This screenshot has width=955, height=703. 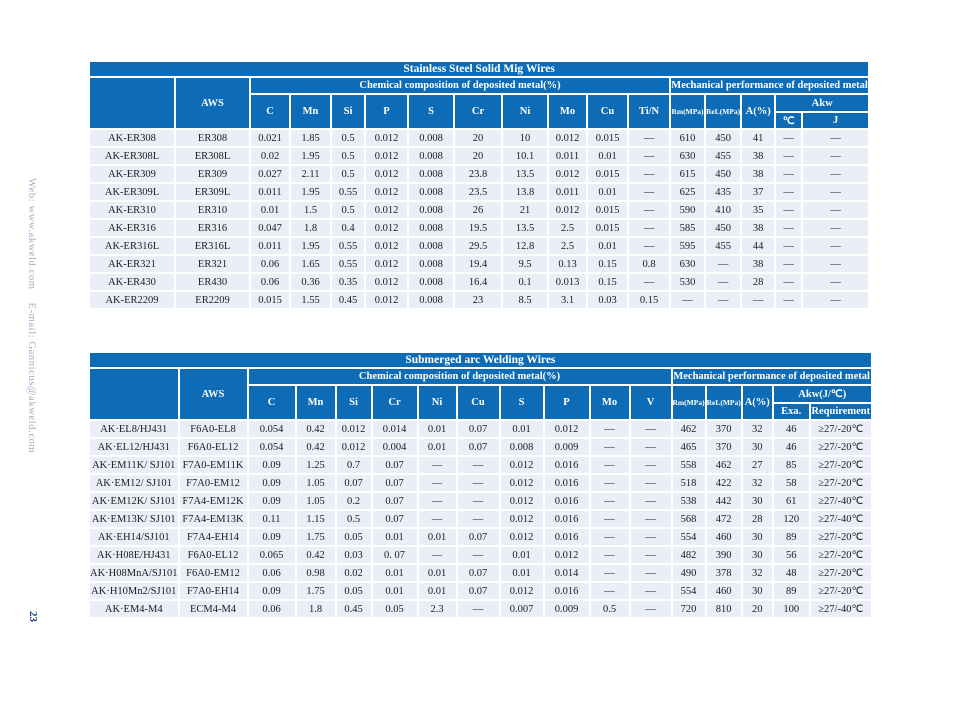 I want to click on table-cell: 554, so click(x=688, y=537).